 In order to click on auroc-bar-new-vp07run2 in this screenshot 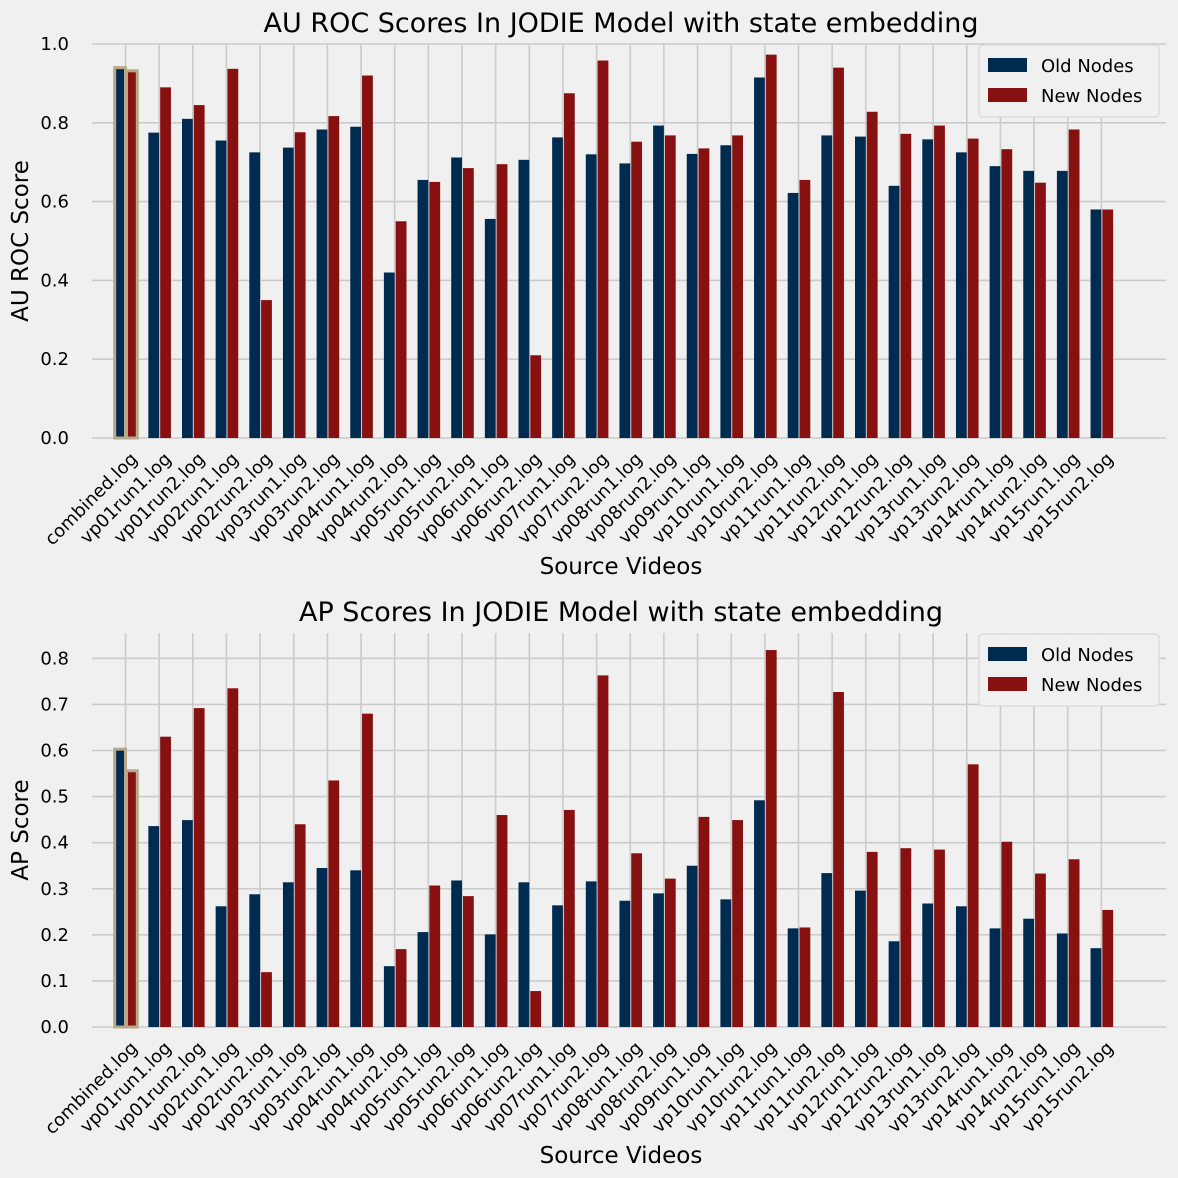, I will do `click(603, 249)`.